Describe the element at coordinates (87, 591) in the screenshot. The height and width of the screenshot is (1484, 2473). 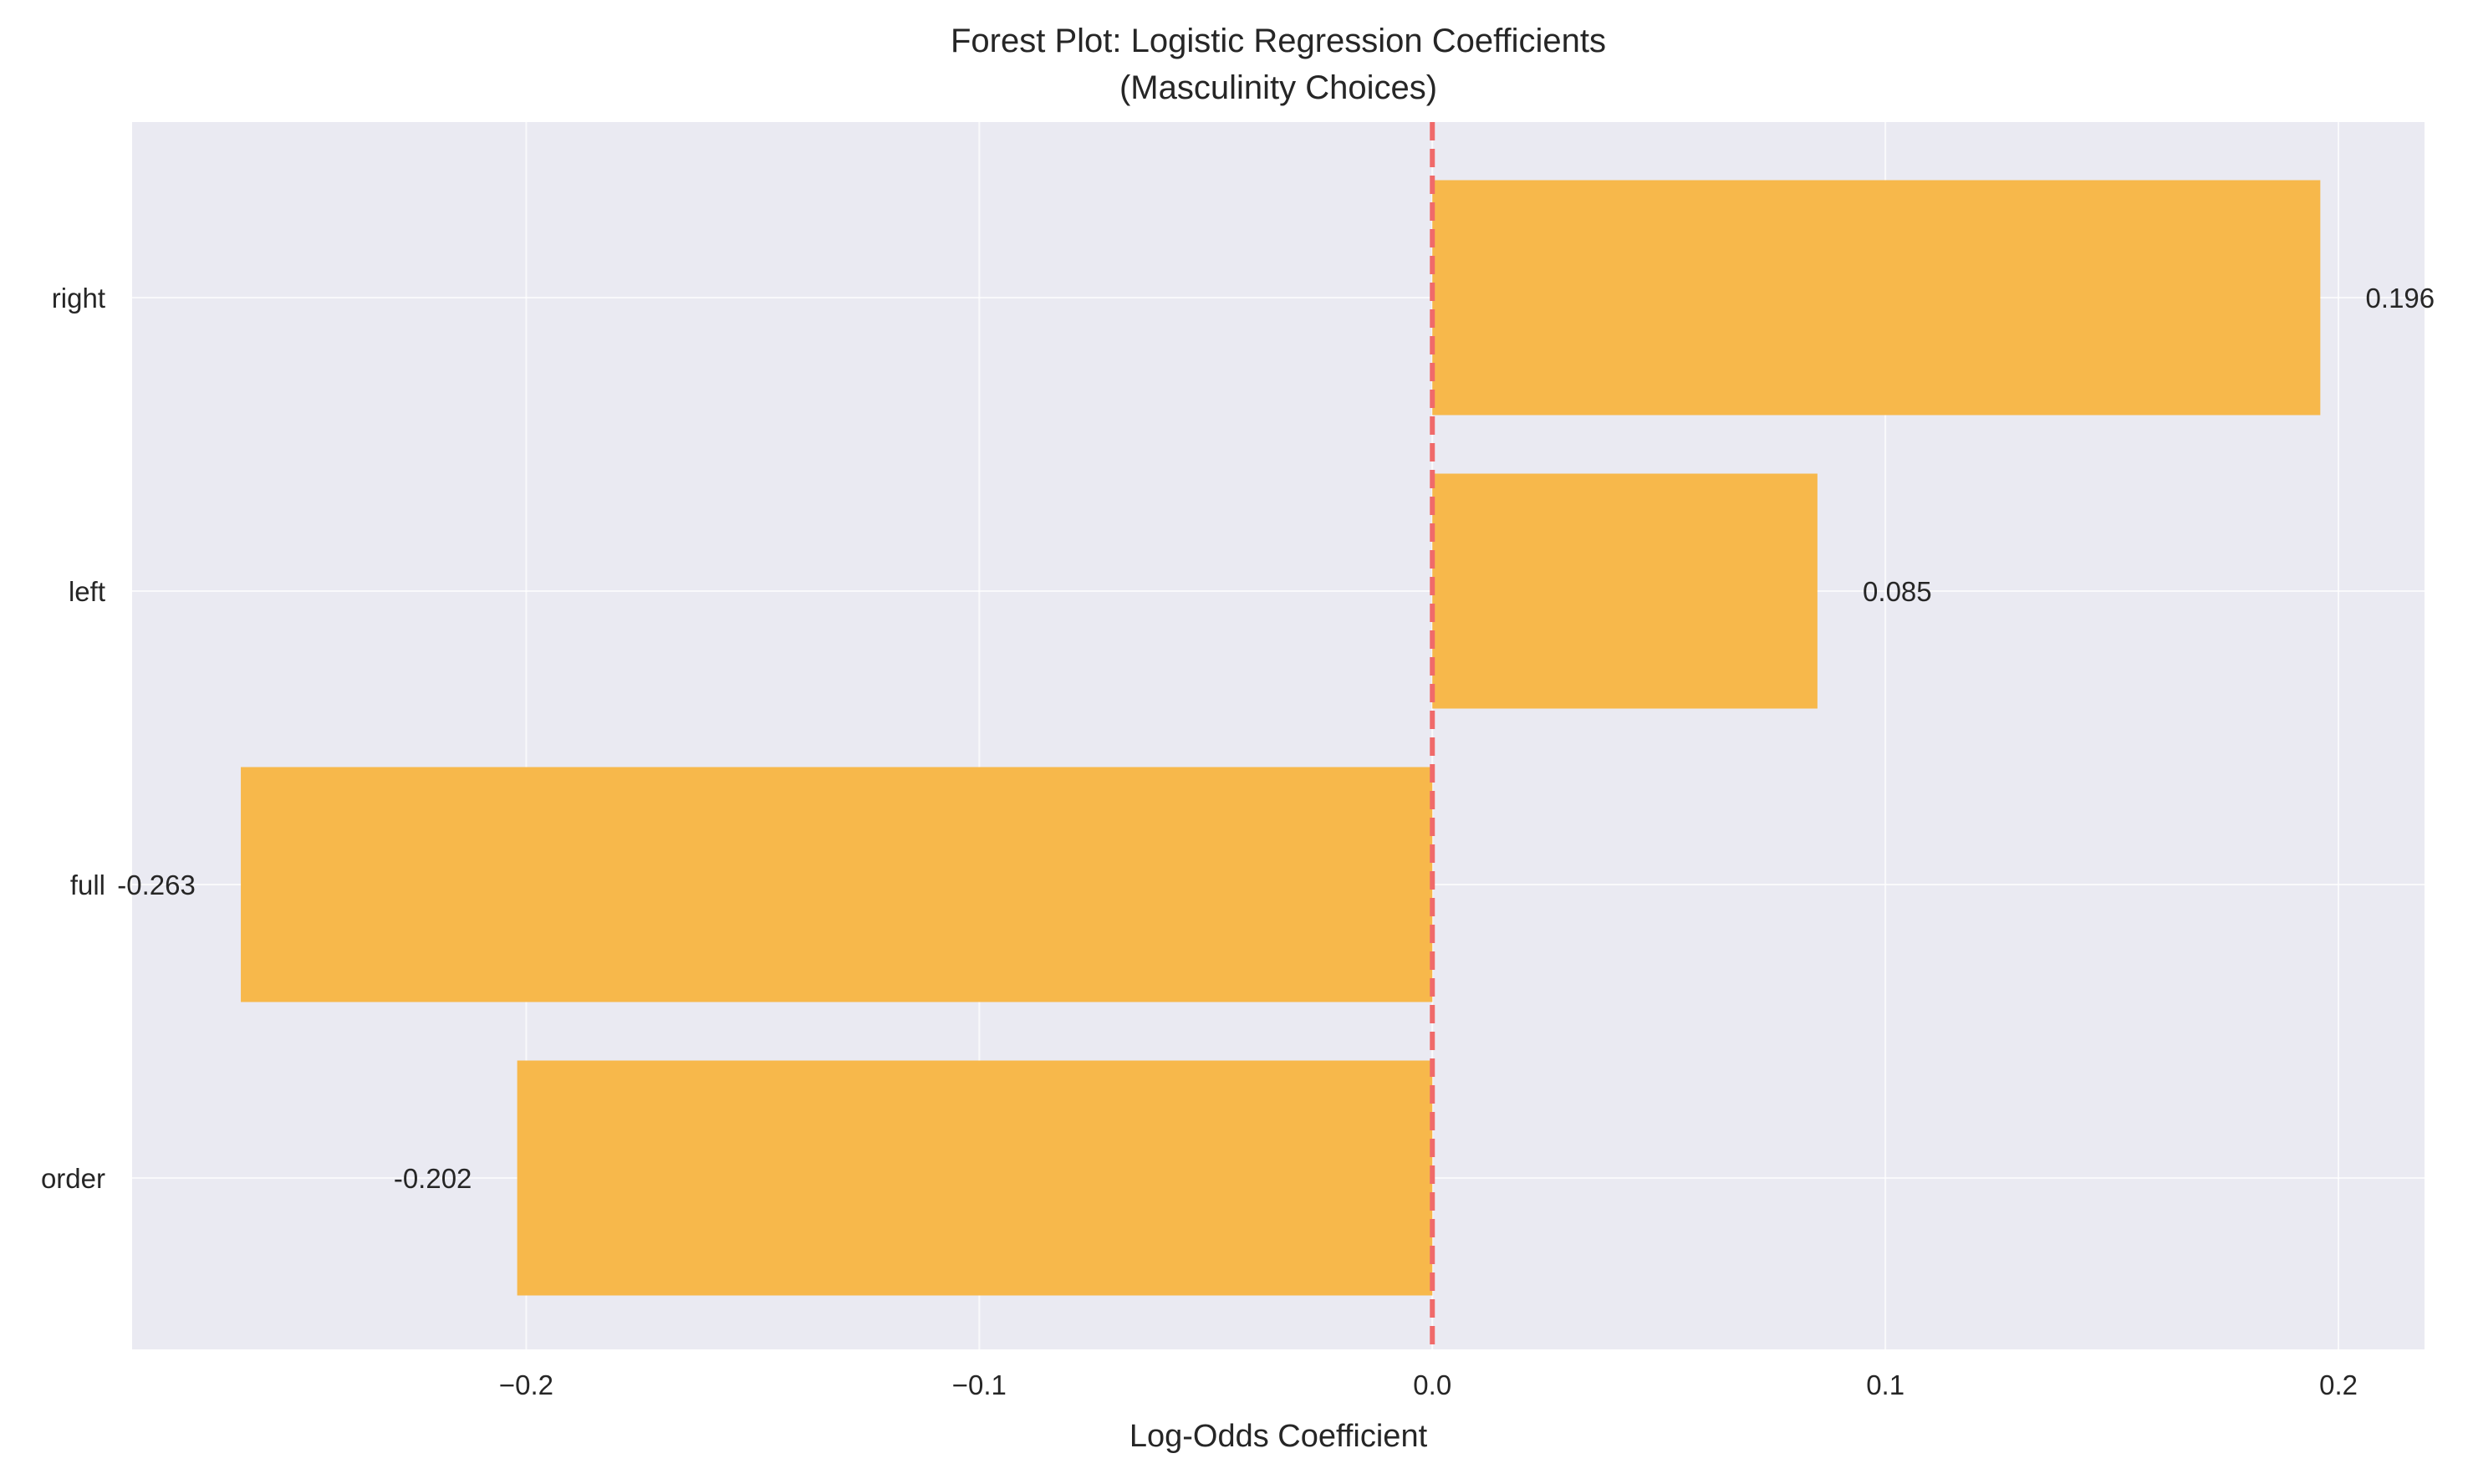
I see `y-tick-label: left` at that location.